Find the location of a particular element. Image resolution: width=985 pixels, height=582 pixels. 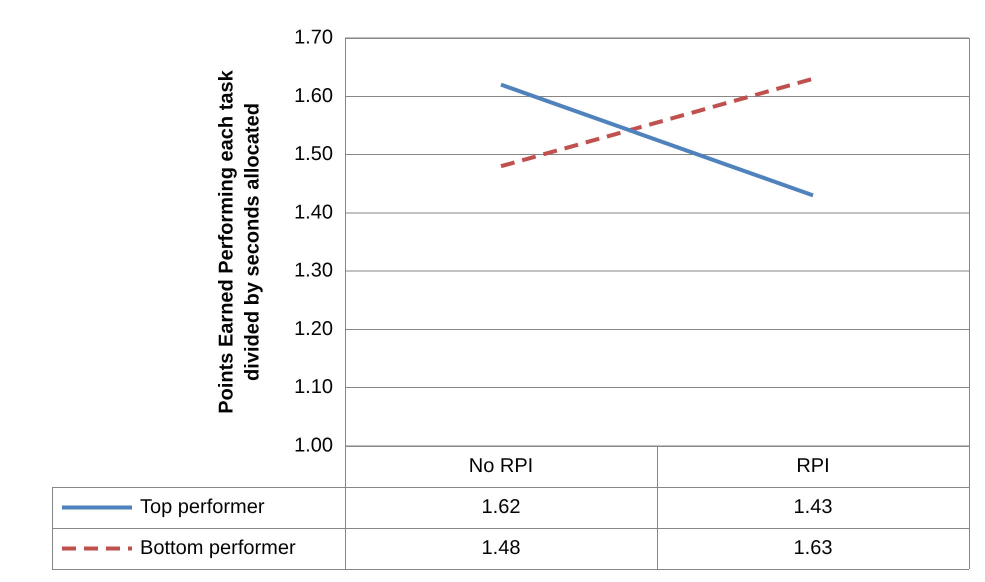

y-tick-label: 1.30 is located at coordinates (313, 271).